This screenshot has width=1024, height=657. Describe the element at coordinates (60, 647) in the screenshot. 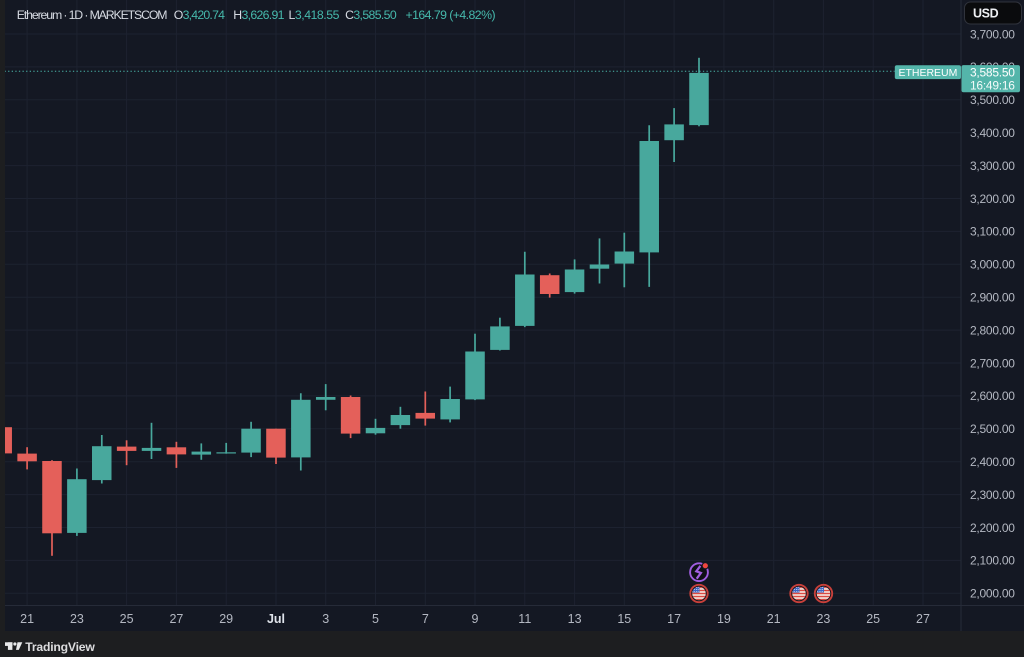

I see `svg-text: TradingView` at that location.